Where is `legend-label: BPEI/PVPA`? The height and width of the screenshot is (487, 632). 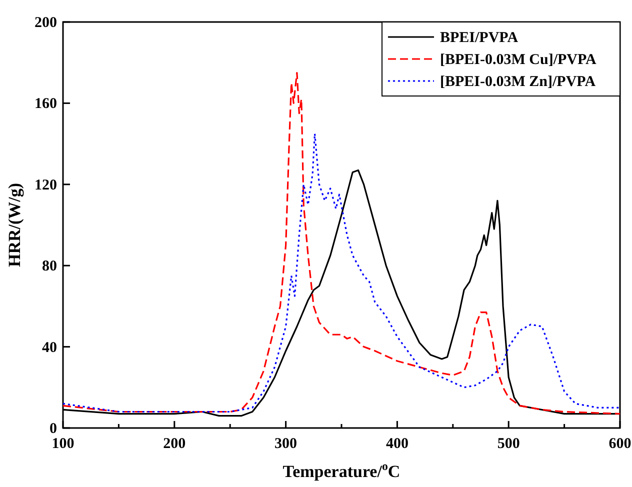 legend-label: BPEI/PVPA is located at coordinates (479, 38).